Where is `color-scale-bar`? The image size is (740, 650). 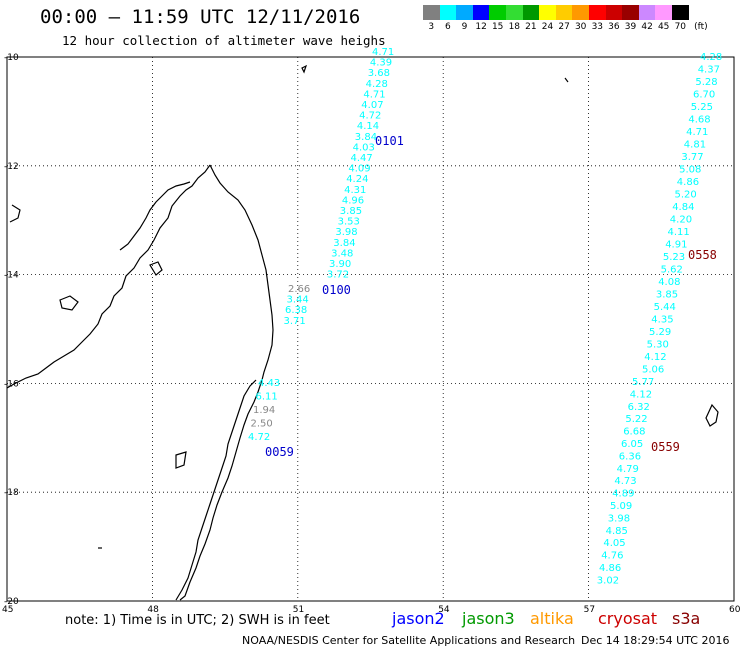 color-scale-bar is located at coordinates (556, 12).